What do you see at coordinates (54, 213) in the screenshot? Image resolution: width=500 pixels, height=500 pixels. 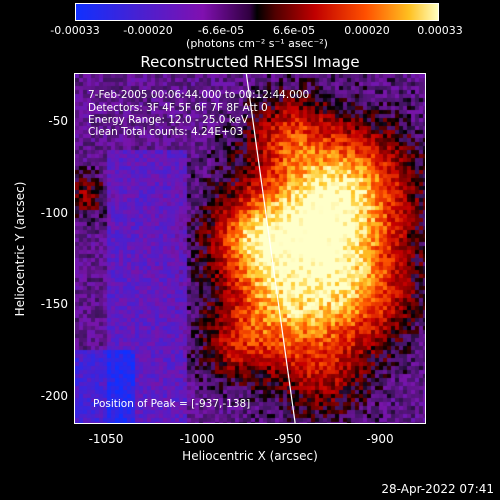 I see `y-tick-label: -100` at bounding box center [54, 213].